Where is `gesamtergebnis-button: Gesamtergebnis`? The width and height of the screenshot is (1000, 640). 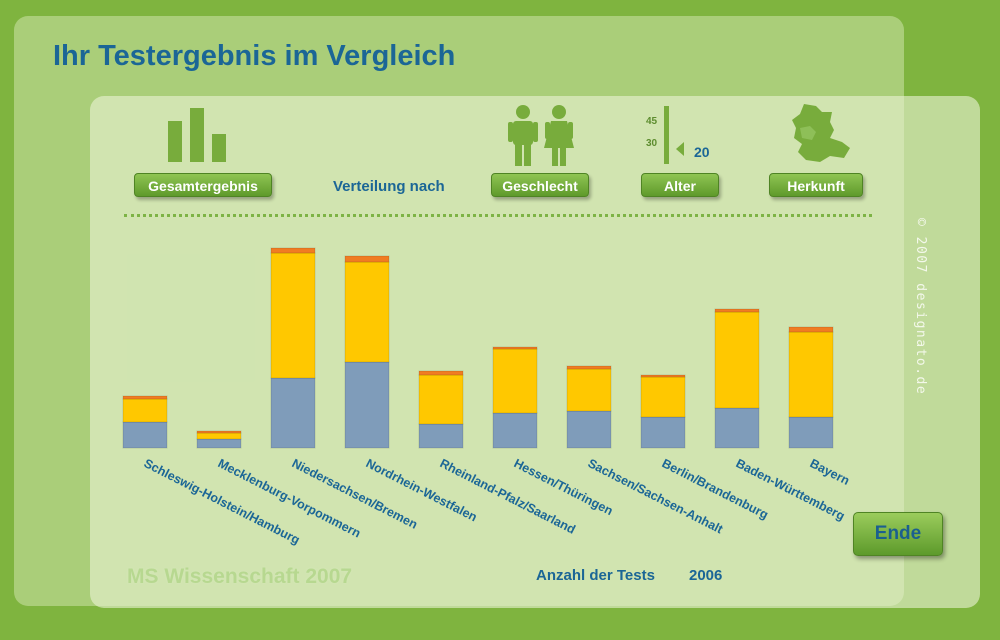
gesamtergebnis-button: Gesamtergebnis is located at coordinates (203, 185).